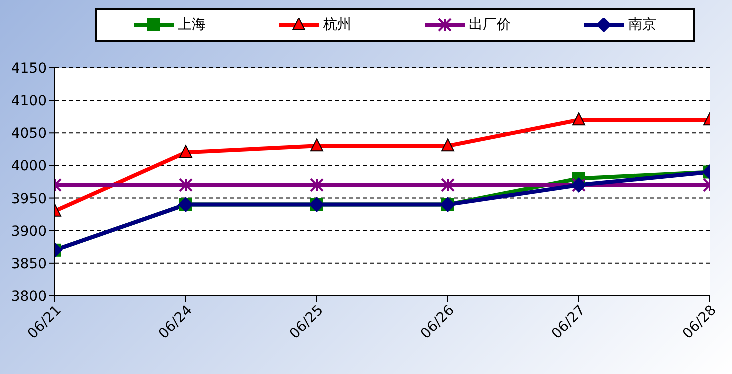 This screenshot has height=374, width=732. What do you see at coordinates (29, 296) in the screenshot?
I see `y-tick-label: 3800` at bounding box center [29, 296].